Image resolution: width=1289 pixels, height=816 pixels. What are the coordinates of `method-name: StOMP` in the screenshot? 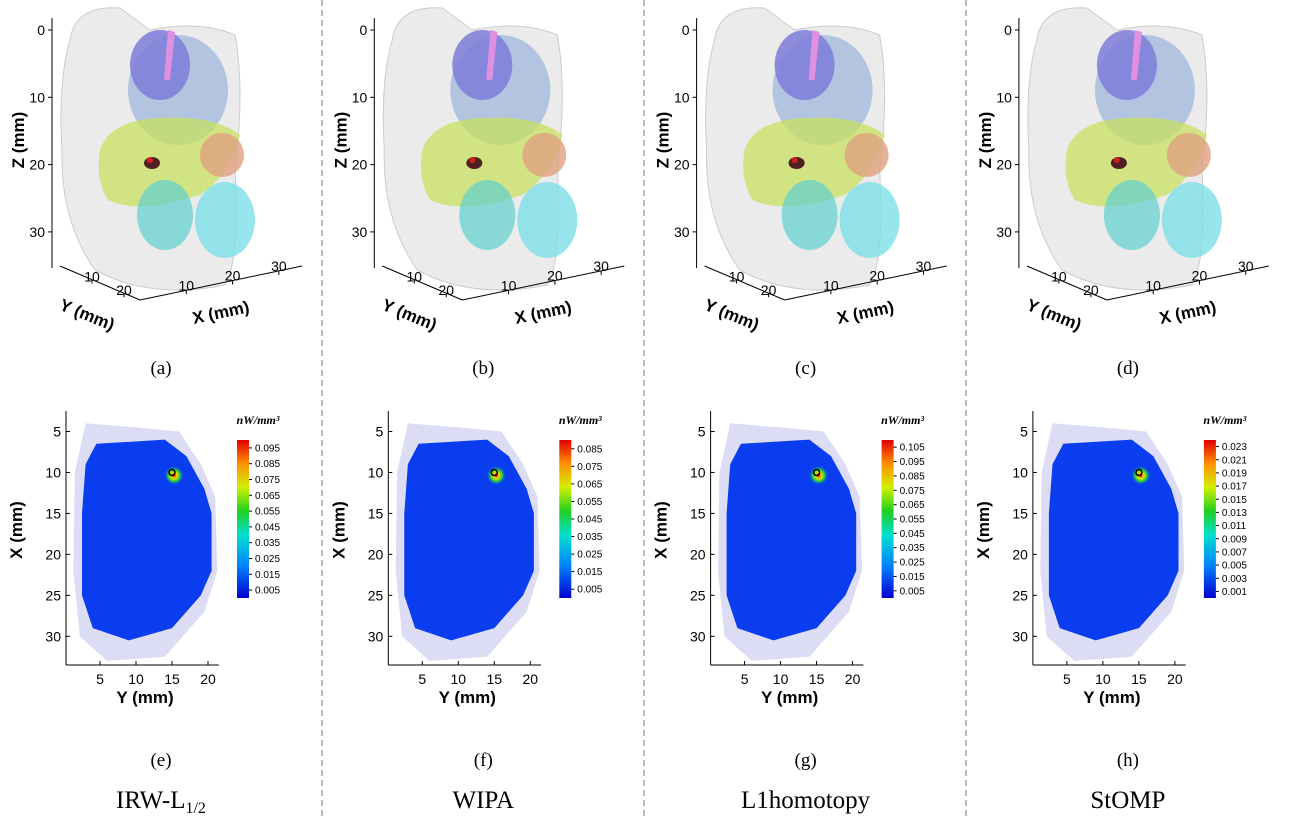 It's located at (1127, 800).